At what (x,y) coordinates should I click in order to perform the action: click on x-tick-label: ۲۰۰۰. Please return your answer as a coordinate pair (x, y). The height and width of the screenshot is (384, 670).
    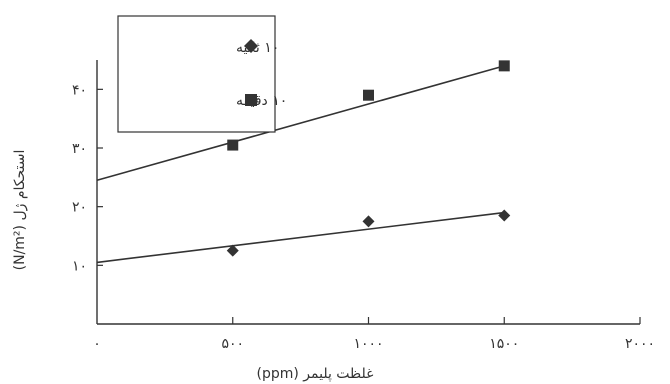
    Looking at the image, I should click on (640, 344).